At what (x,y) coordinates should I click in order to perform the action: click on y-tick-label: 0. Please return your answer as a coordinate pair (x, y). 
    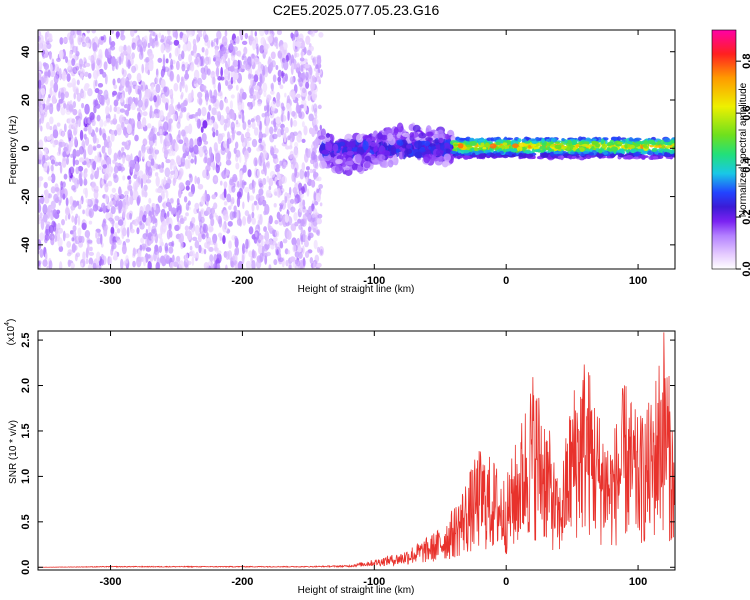
    Looking at the image, I should click on (26, 148).